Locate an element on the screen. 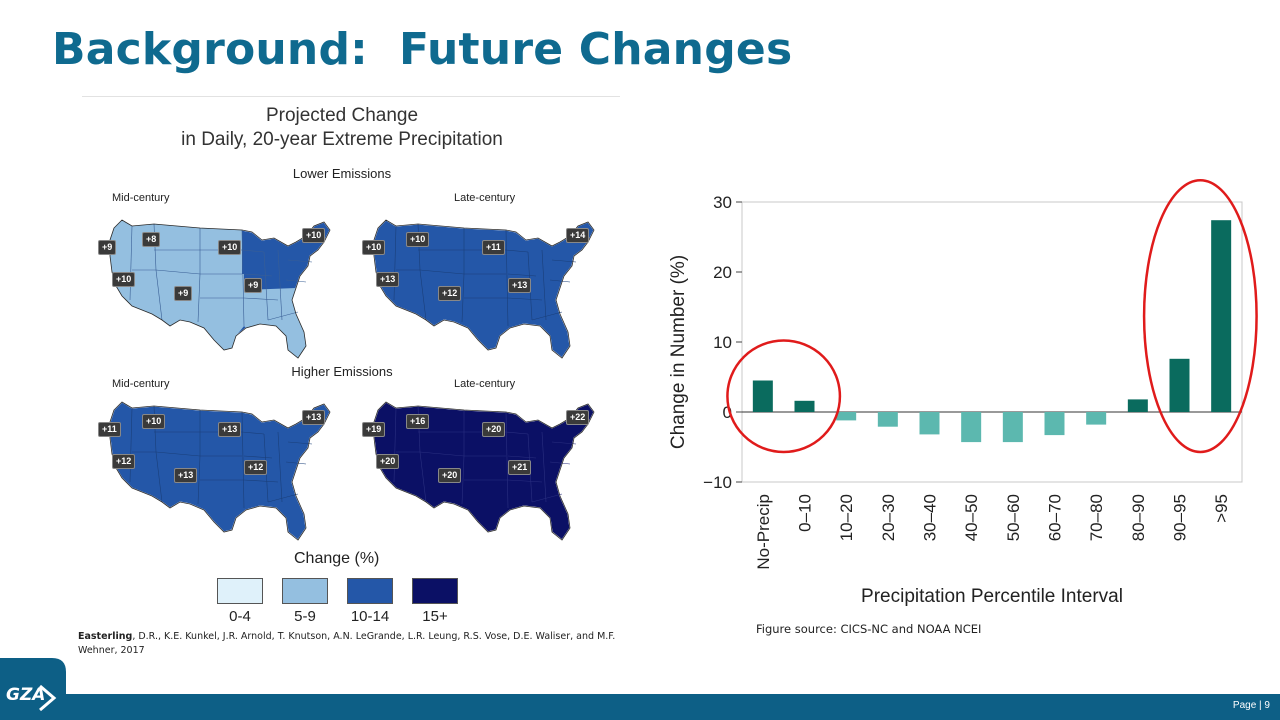  y-tick-label: 10 is located at coordinates (722, 342).